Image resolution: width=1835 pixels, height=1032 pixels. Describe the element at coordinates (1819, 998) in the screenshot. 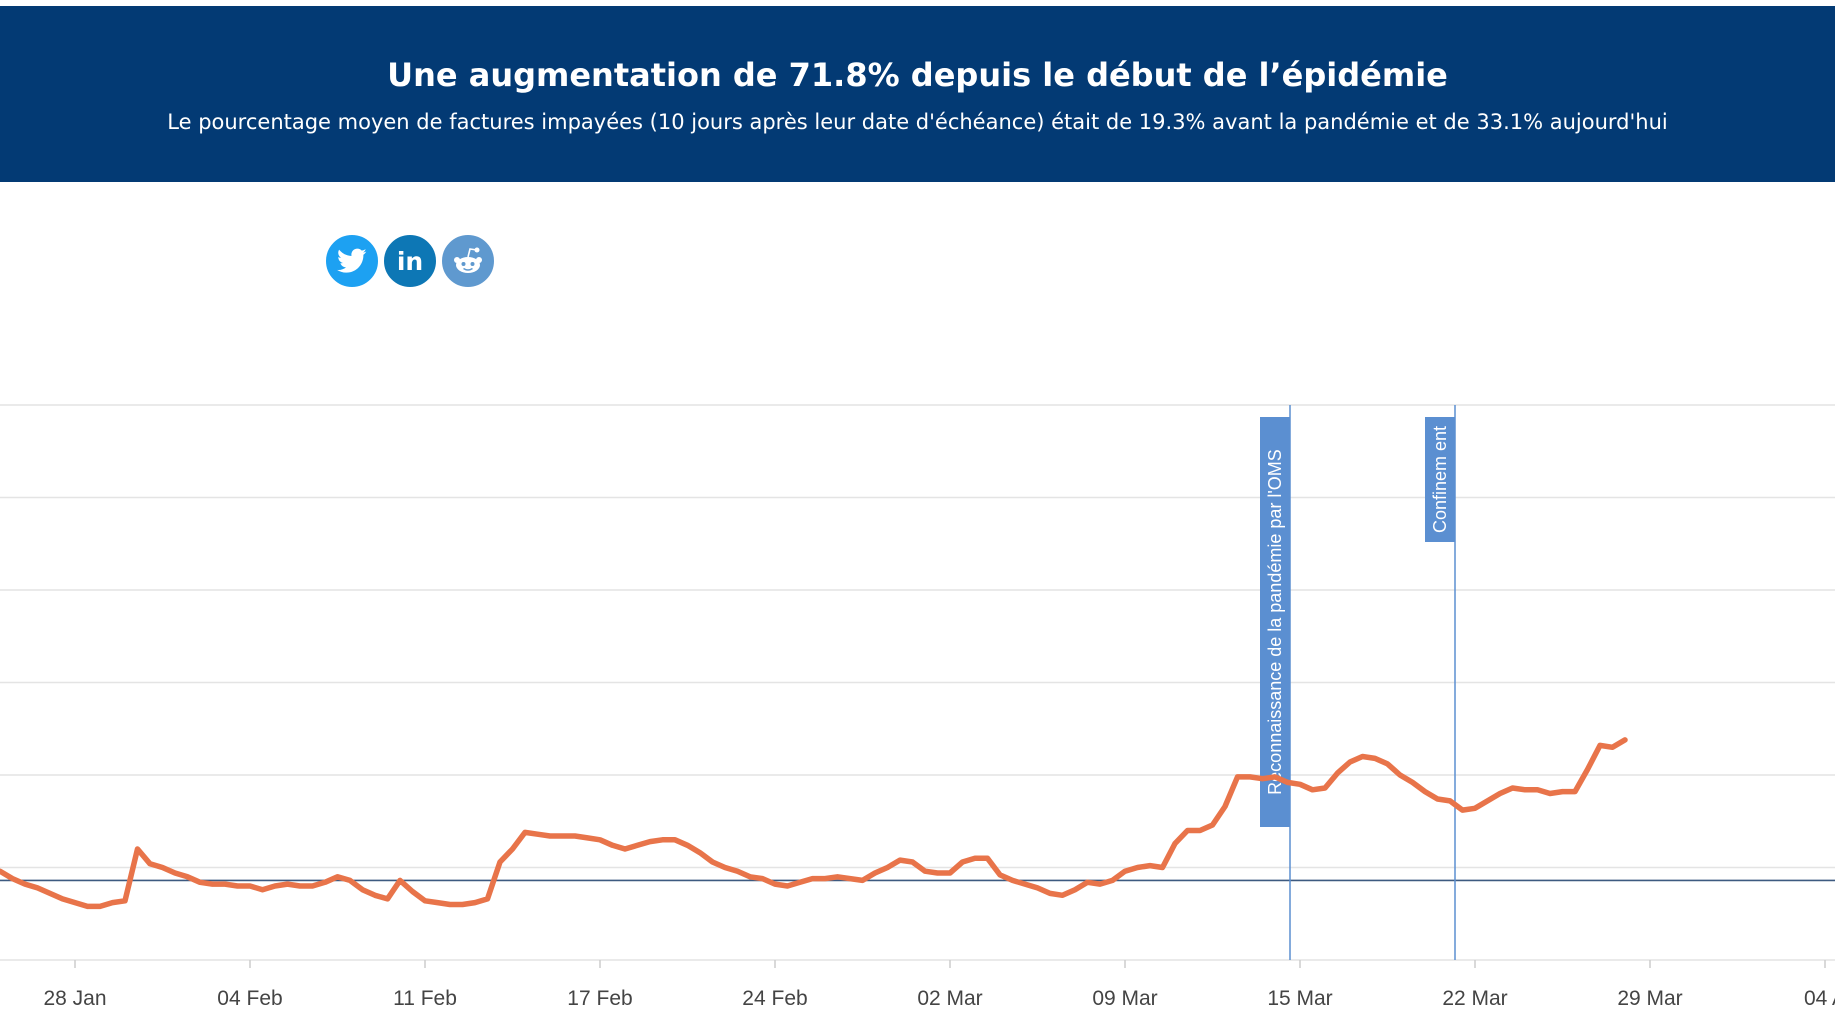

I see `x-tick-label: 04 A` at that location.